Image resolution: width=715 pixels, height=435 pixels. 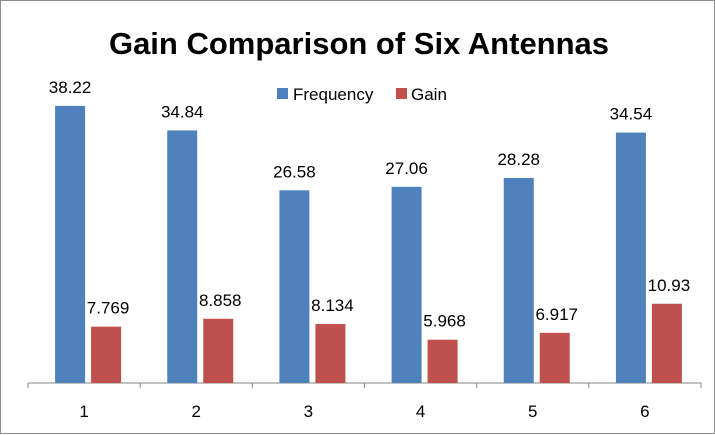 What do you see at coordinates (406, 168) in the screenshot?
I see `data-label-frequency-4: 27.06` at bounding box center [406, 168].